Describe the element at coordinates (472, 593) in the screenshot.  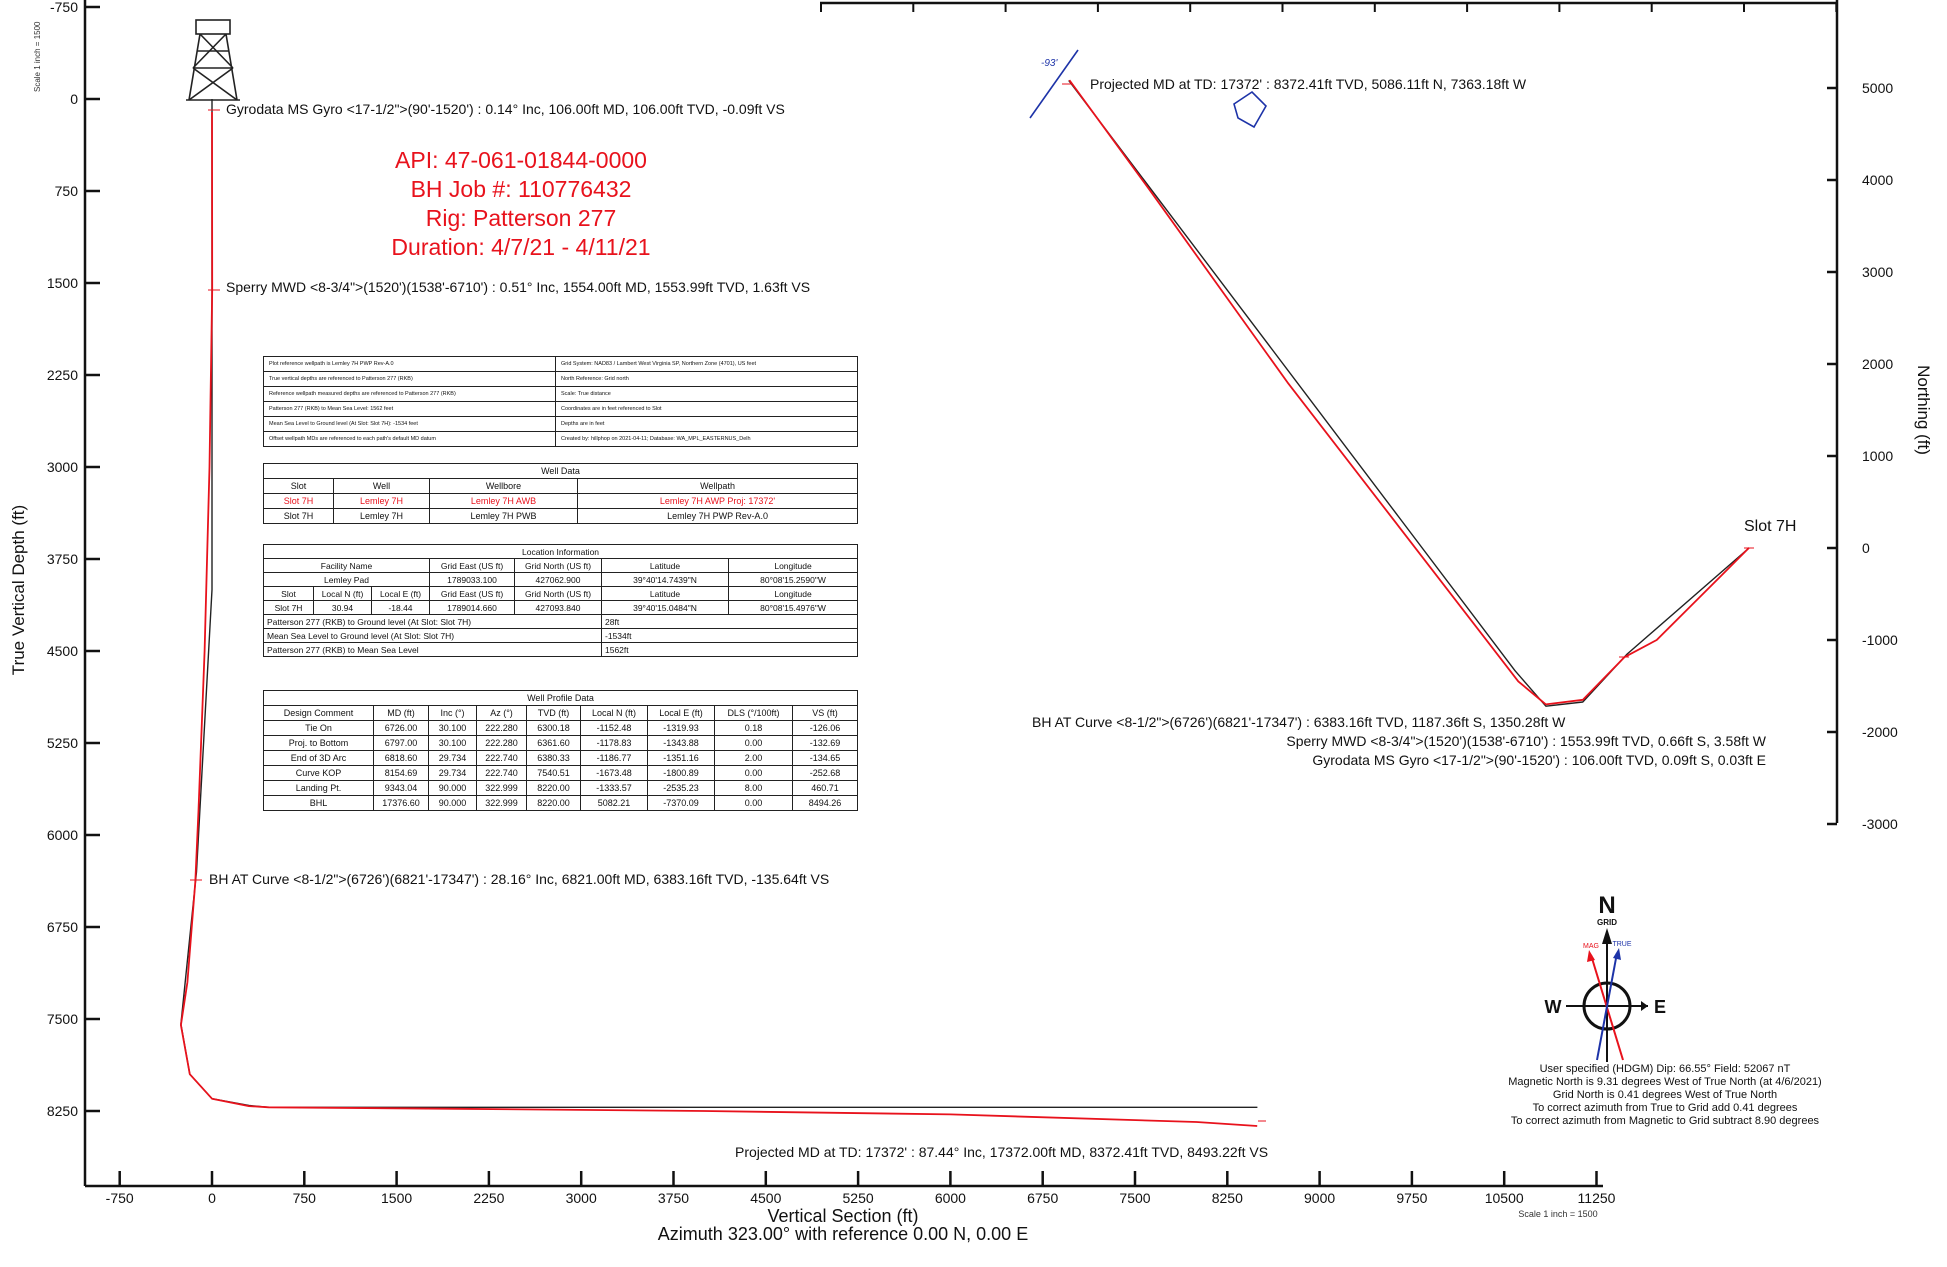
I see `location-header: Grid East (US ft)` at that location.